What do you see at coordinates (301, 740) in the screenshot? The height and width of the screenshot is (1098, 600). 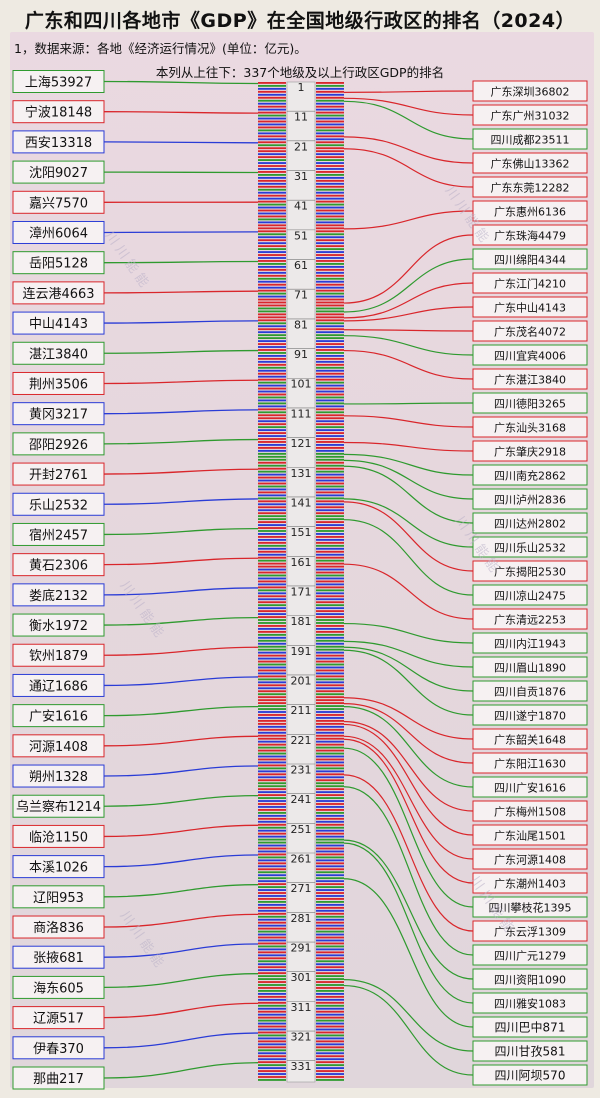 I see `rank-tick-label: 221` at bounding box center [301, 740].